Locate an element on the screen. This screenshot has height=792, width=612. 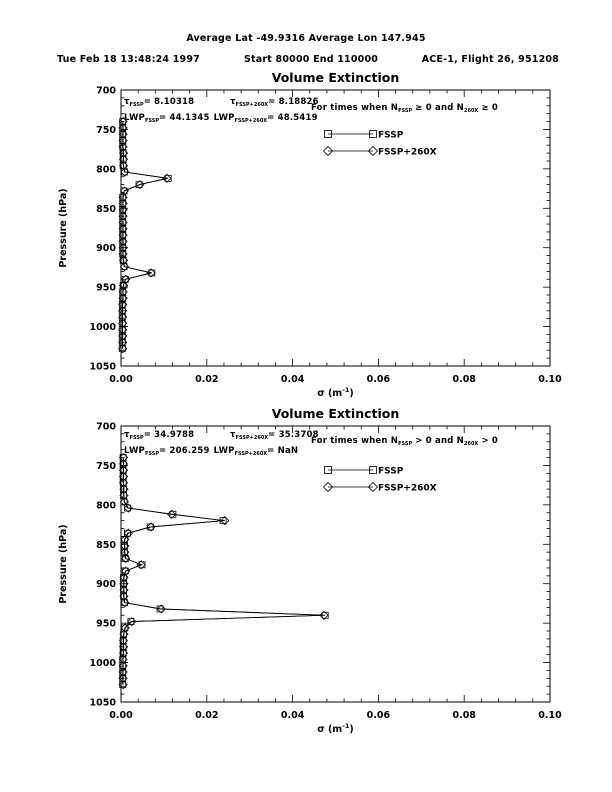
header-time-range: Start 80000 End 110000 is located at coordinates (311, 59).